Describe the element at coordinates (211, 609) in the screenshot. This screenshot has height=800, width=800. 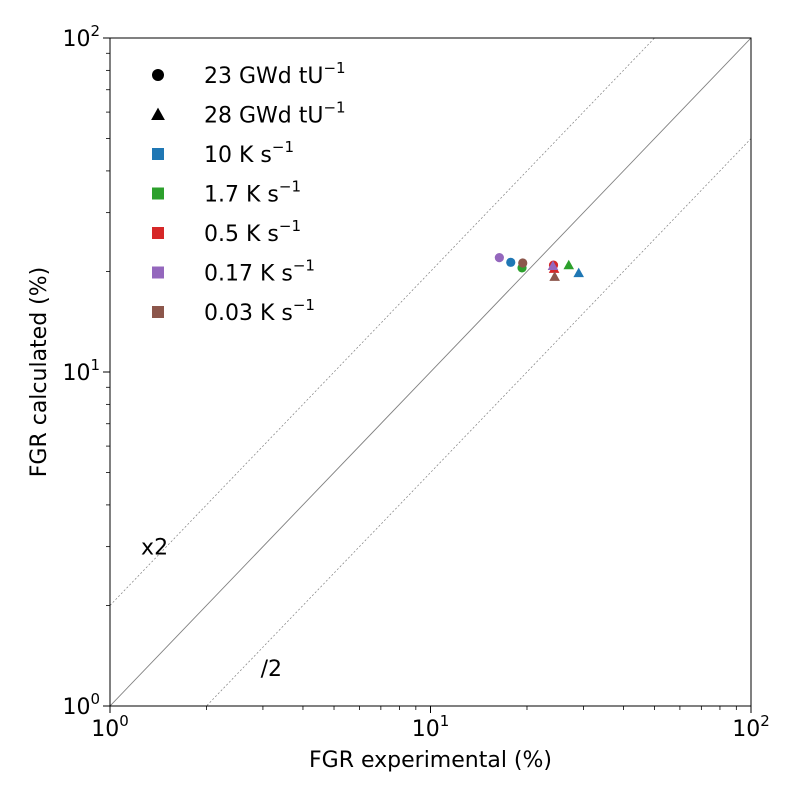
I see `line-annotations: x2/2` at that location.